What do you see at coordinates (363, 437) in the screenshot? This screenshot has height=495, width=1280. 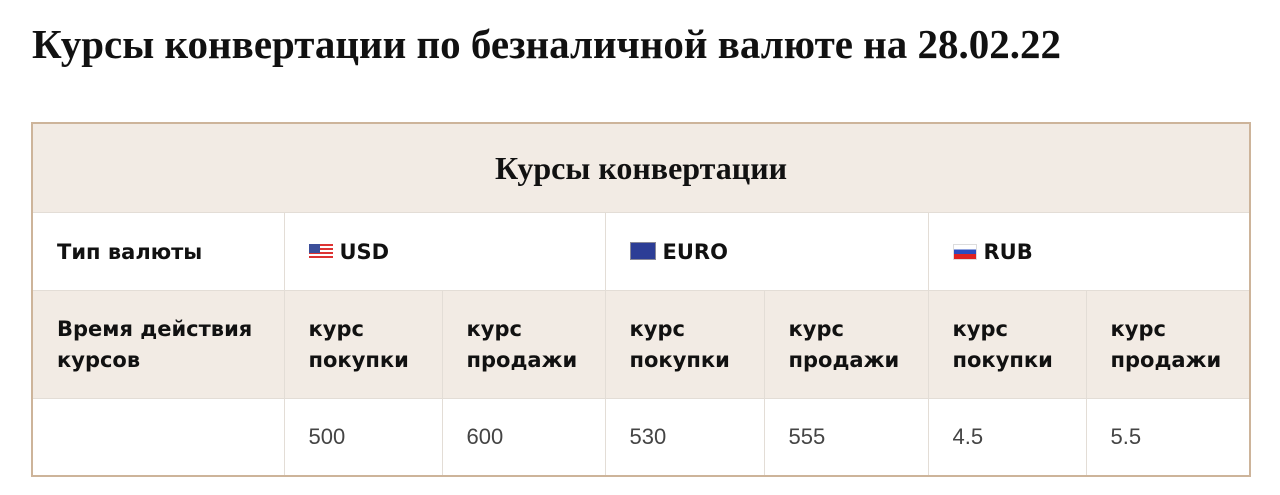 I see `usd-buy-rate: 500` at bounding box center [363, 437].